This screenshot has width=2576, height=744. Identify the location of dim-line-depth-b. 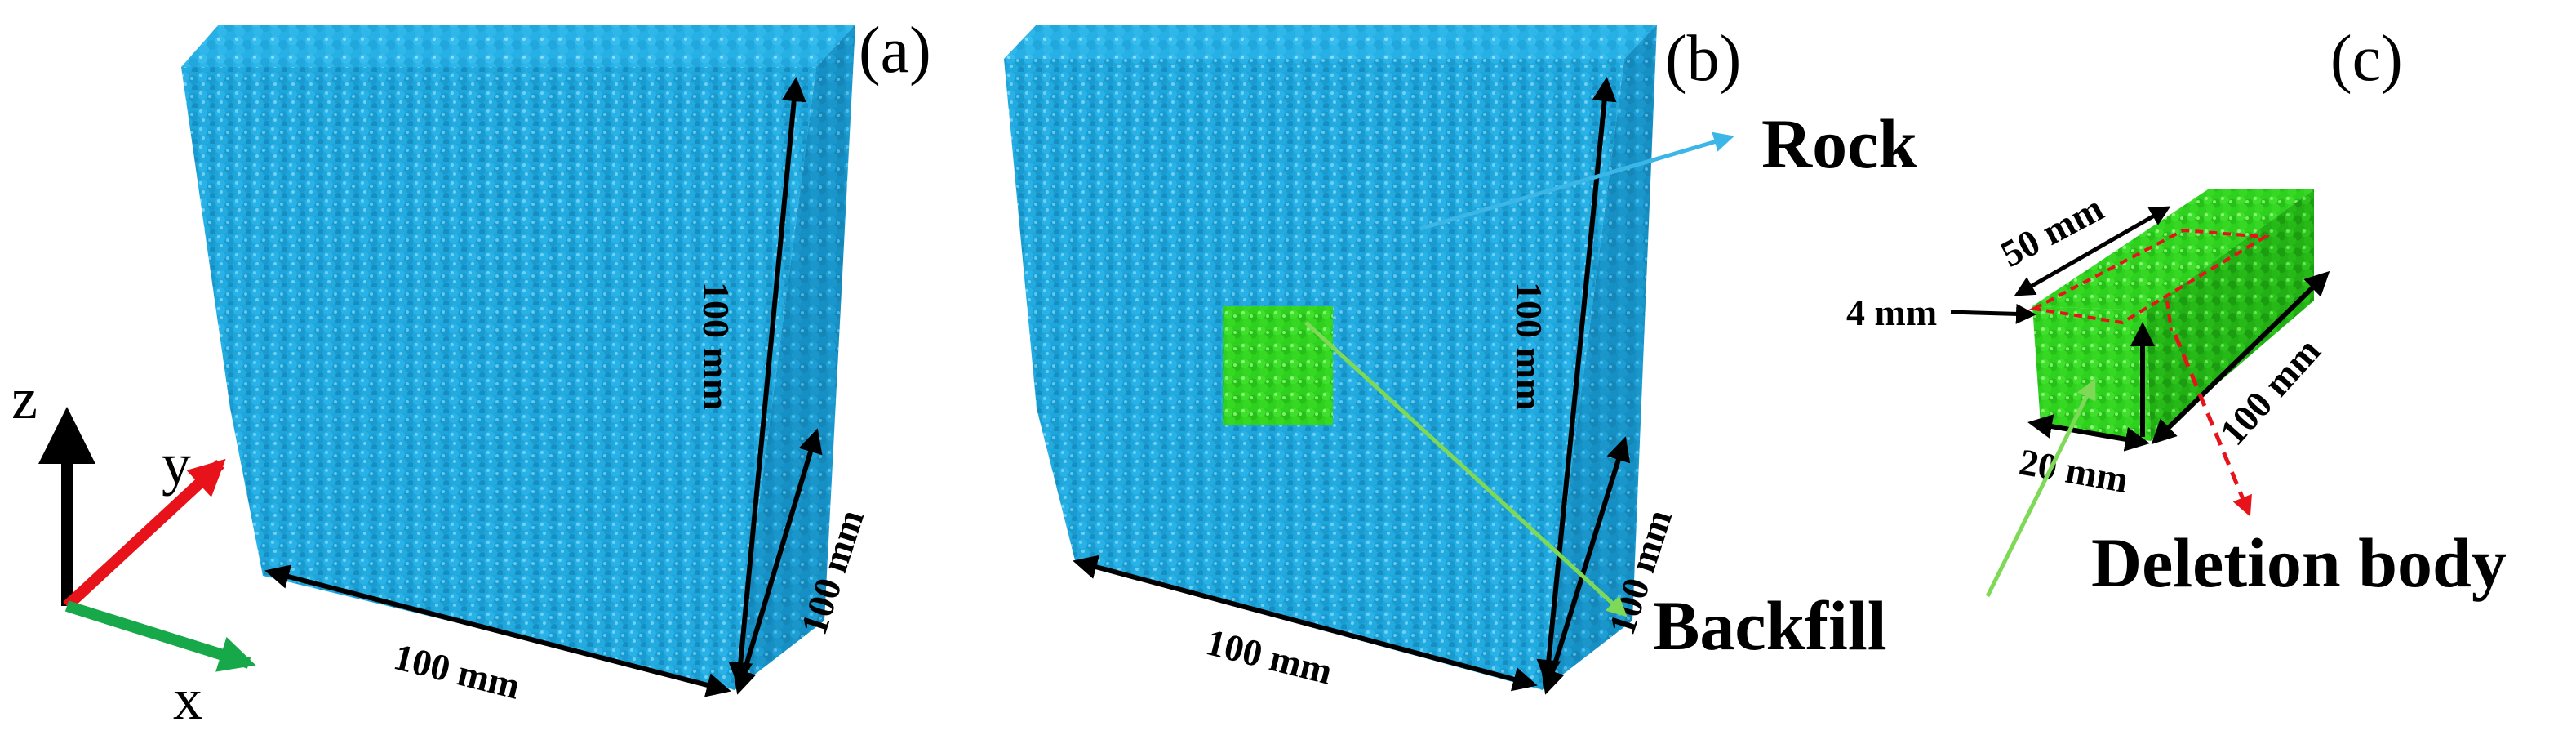
(1585, 565).